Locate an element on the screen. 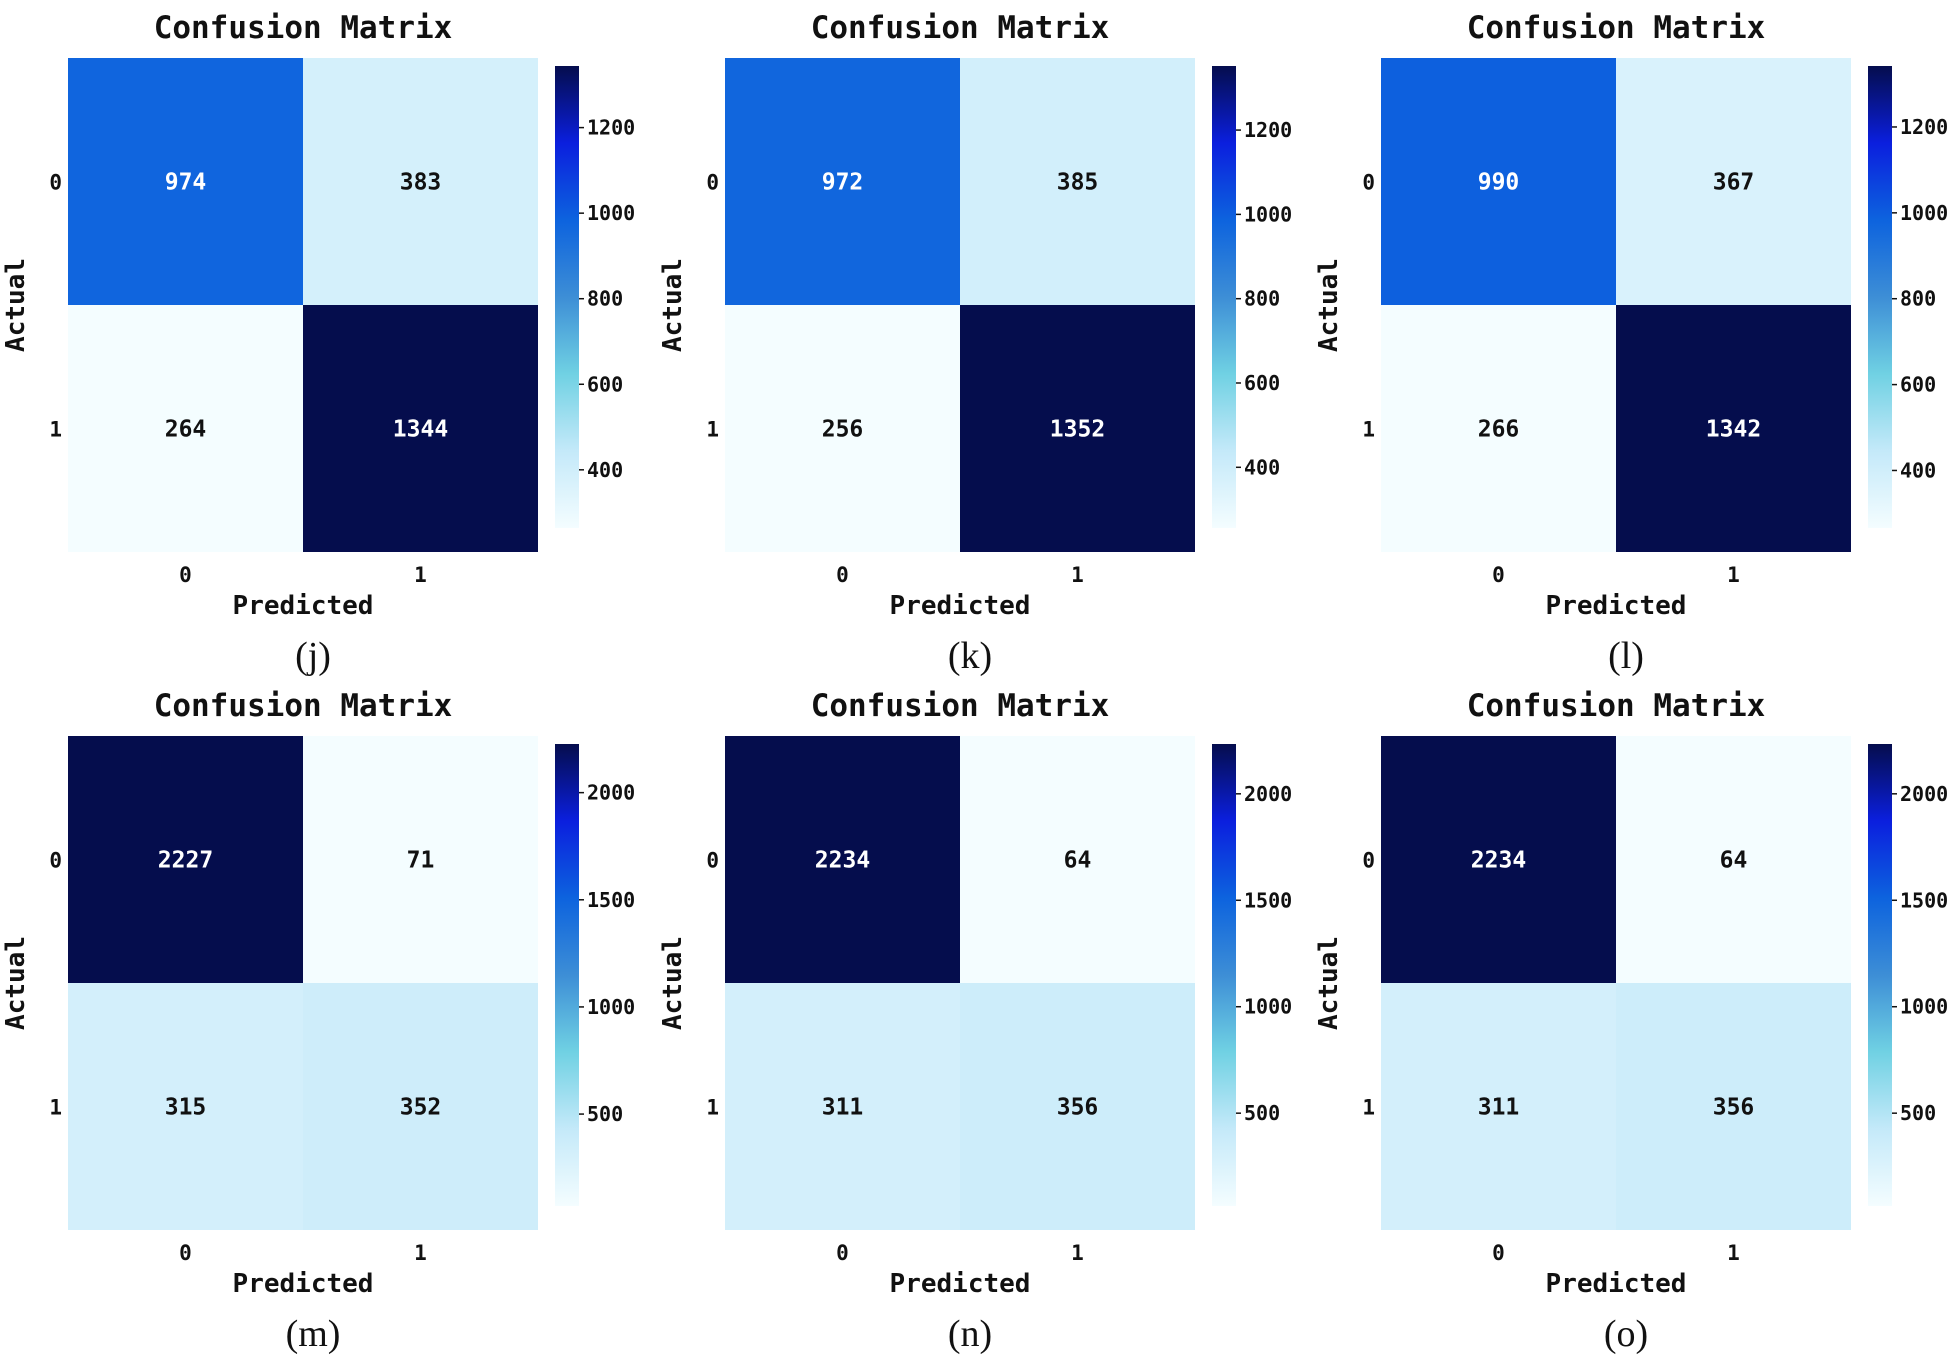  panel-caption: (n) is located at coordinates (970, 1334).